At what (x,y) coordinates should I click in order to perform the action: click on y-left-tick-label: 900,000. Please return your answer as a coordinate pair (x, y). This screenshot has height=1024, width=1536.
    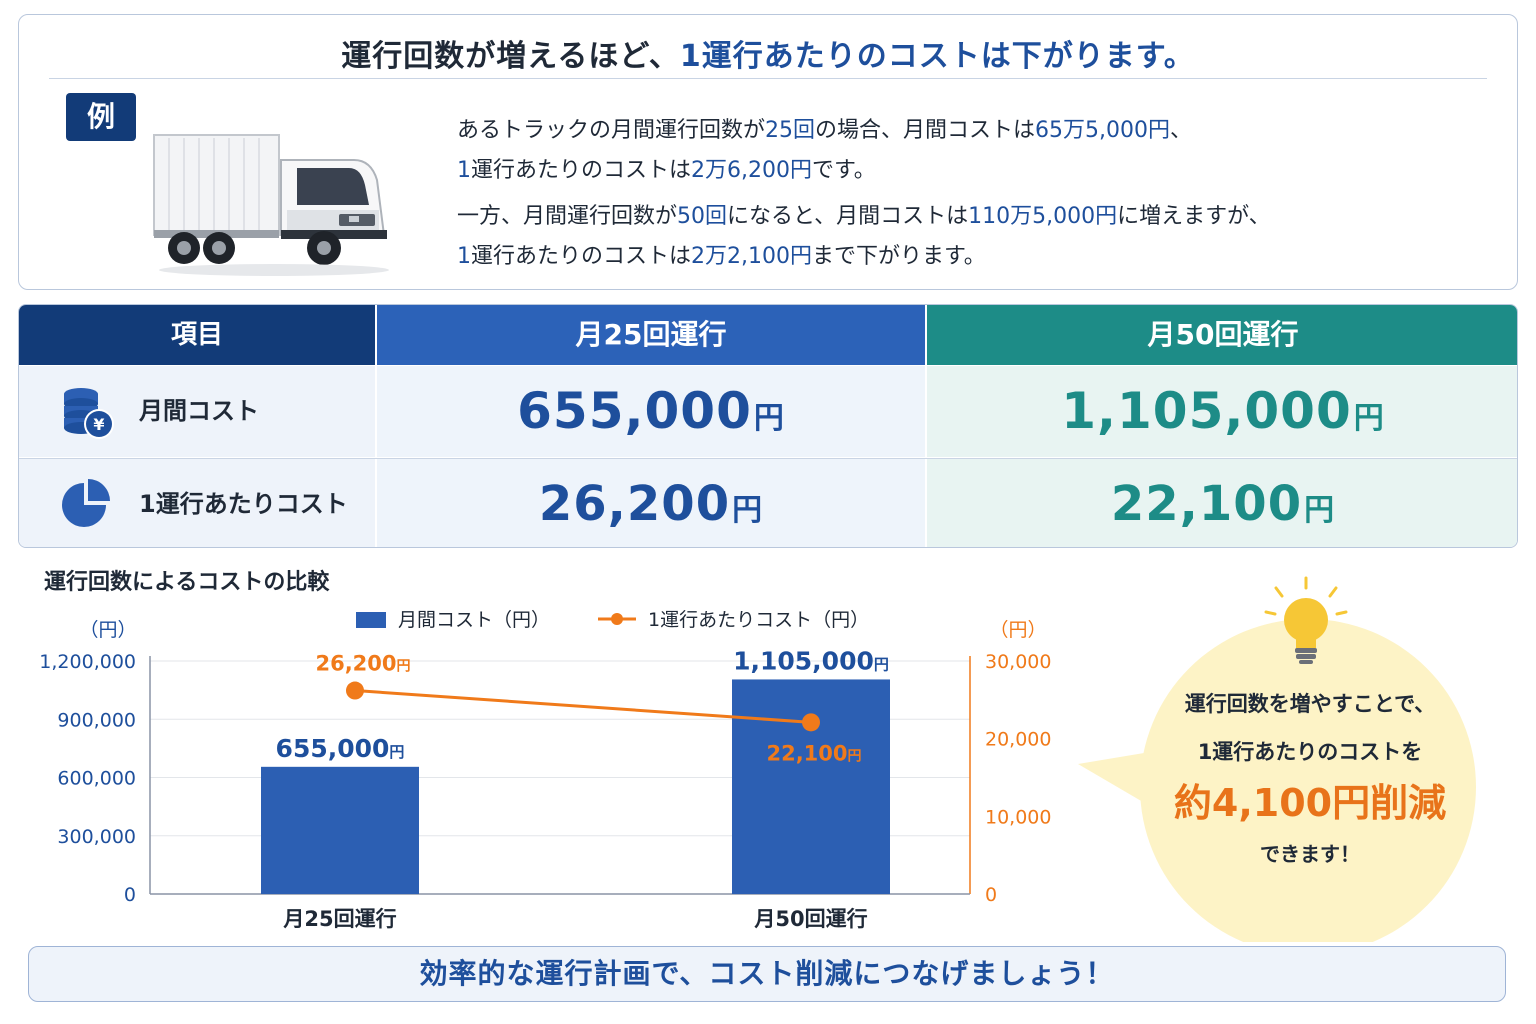
    Looking at the image, I should click on (96, 720).